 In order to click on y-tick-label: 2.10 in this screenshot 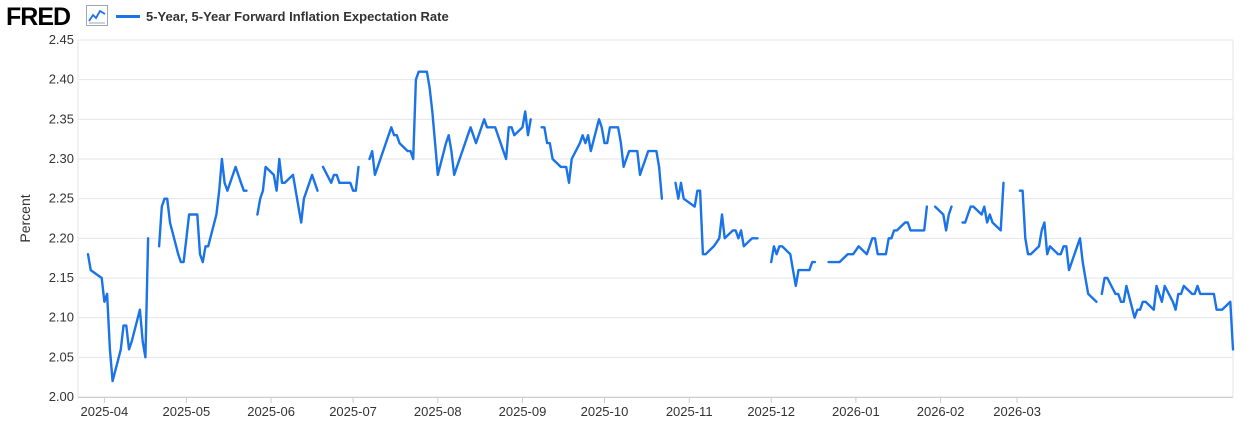, I will do `click(61, 317)`.